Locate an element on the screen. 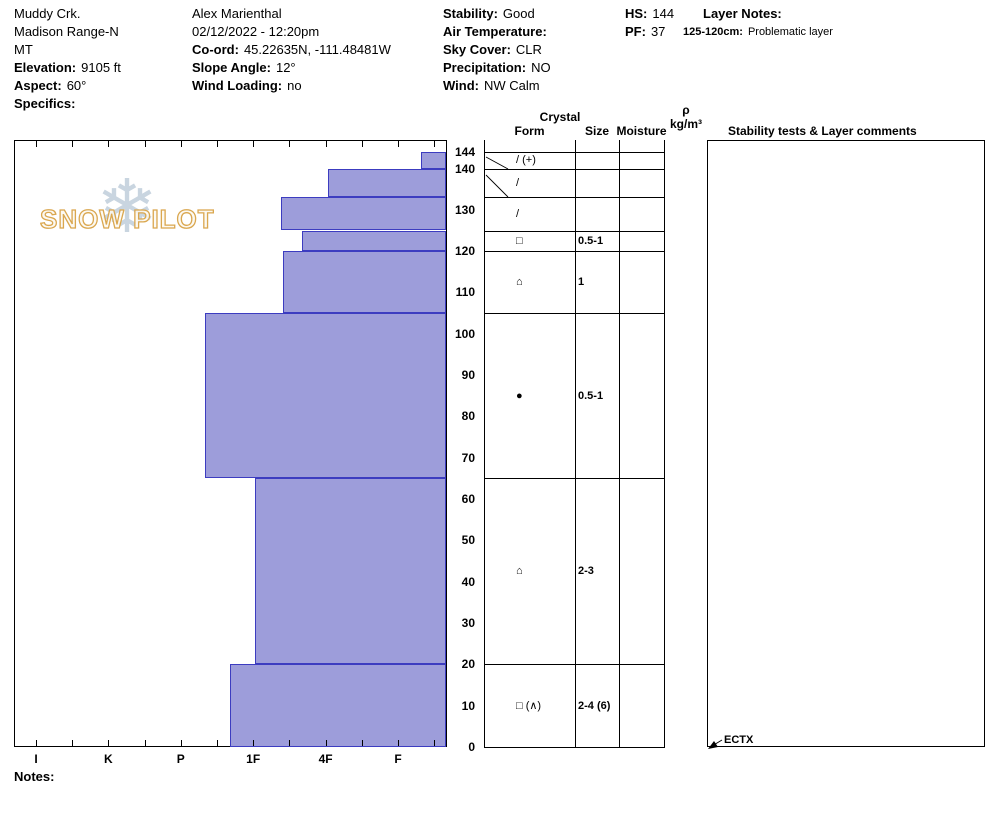  air-temperature-label: Air Temperature: is located at coordinates (495, 31).